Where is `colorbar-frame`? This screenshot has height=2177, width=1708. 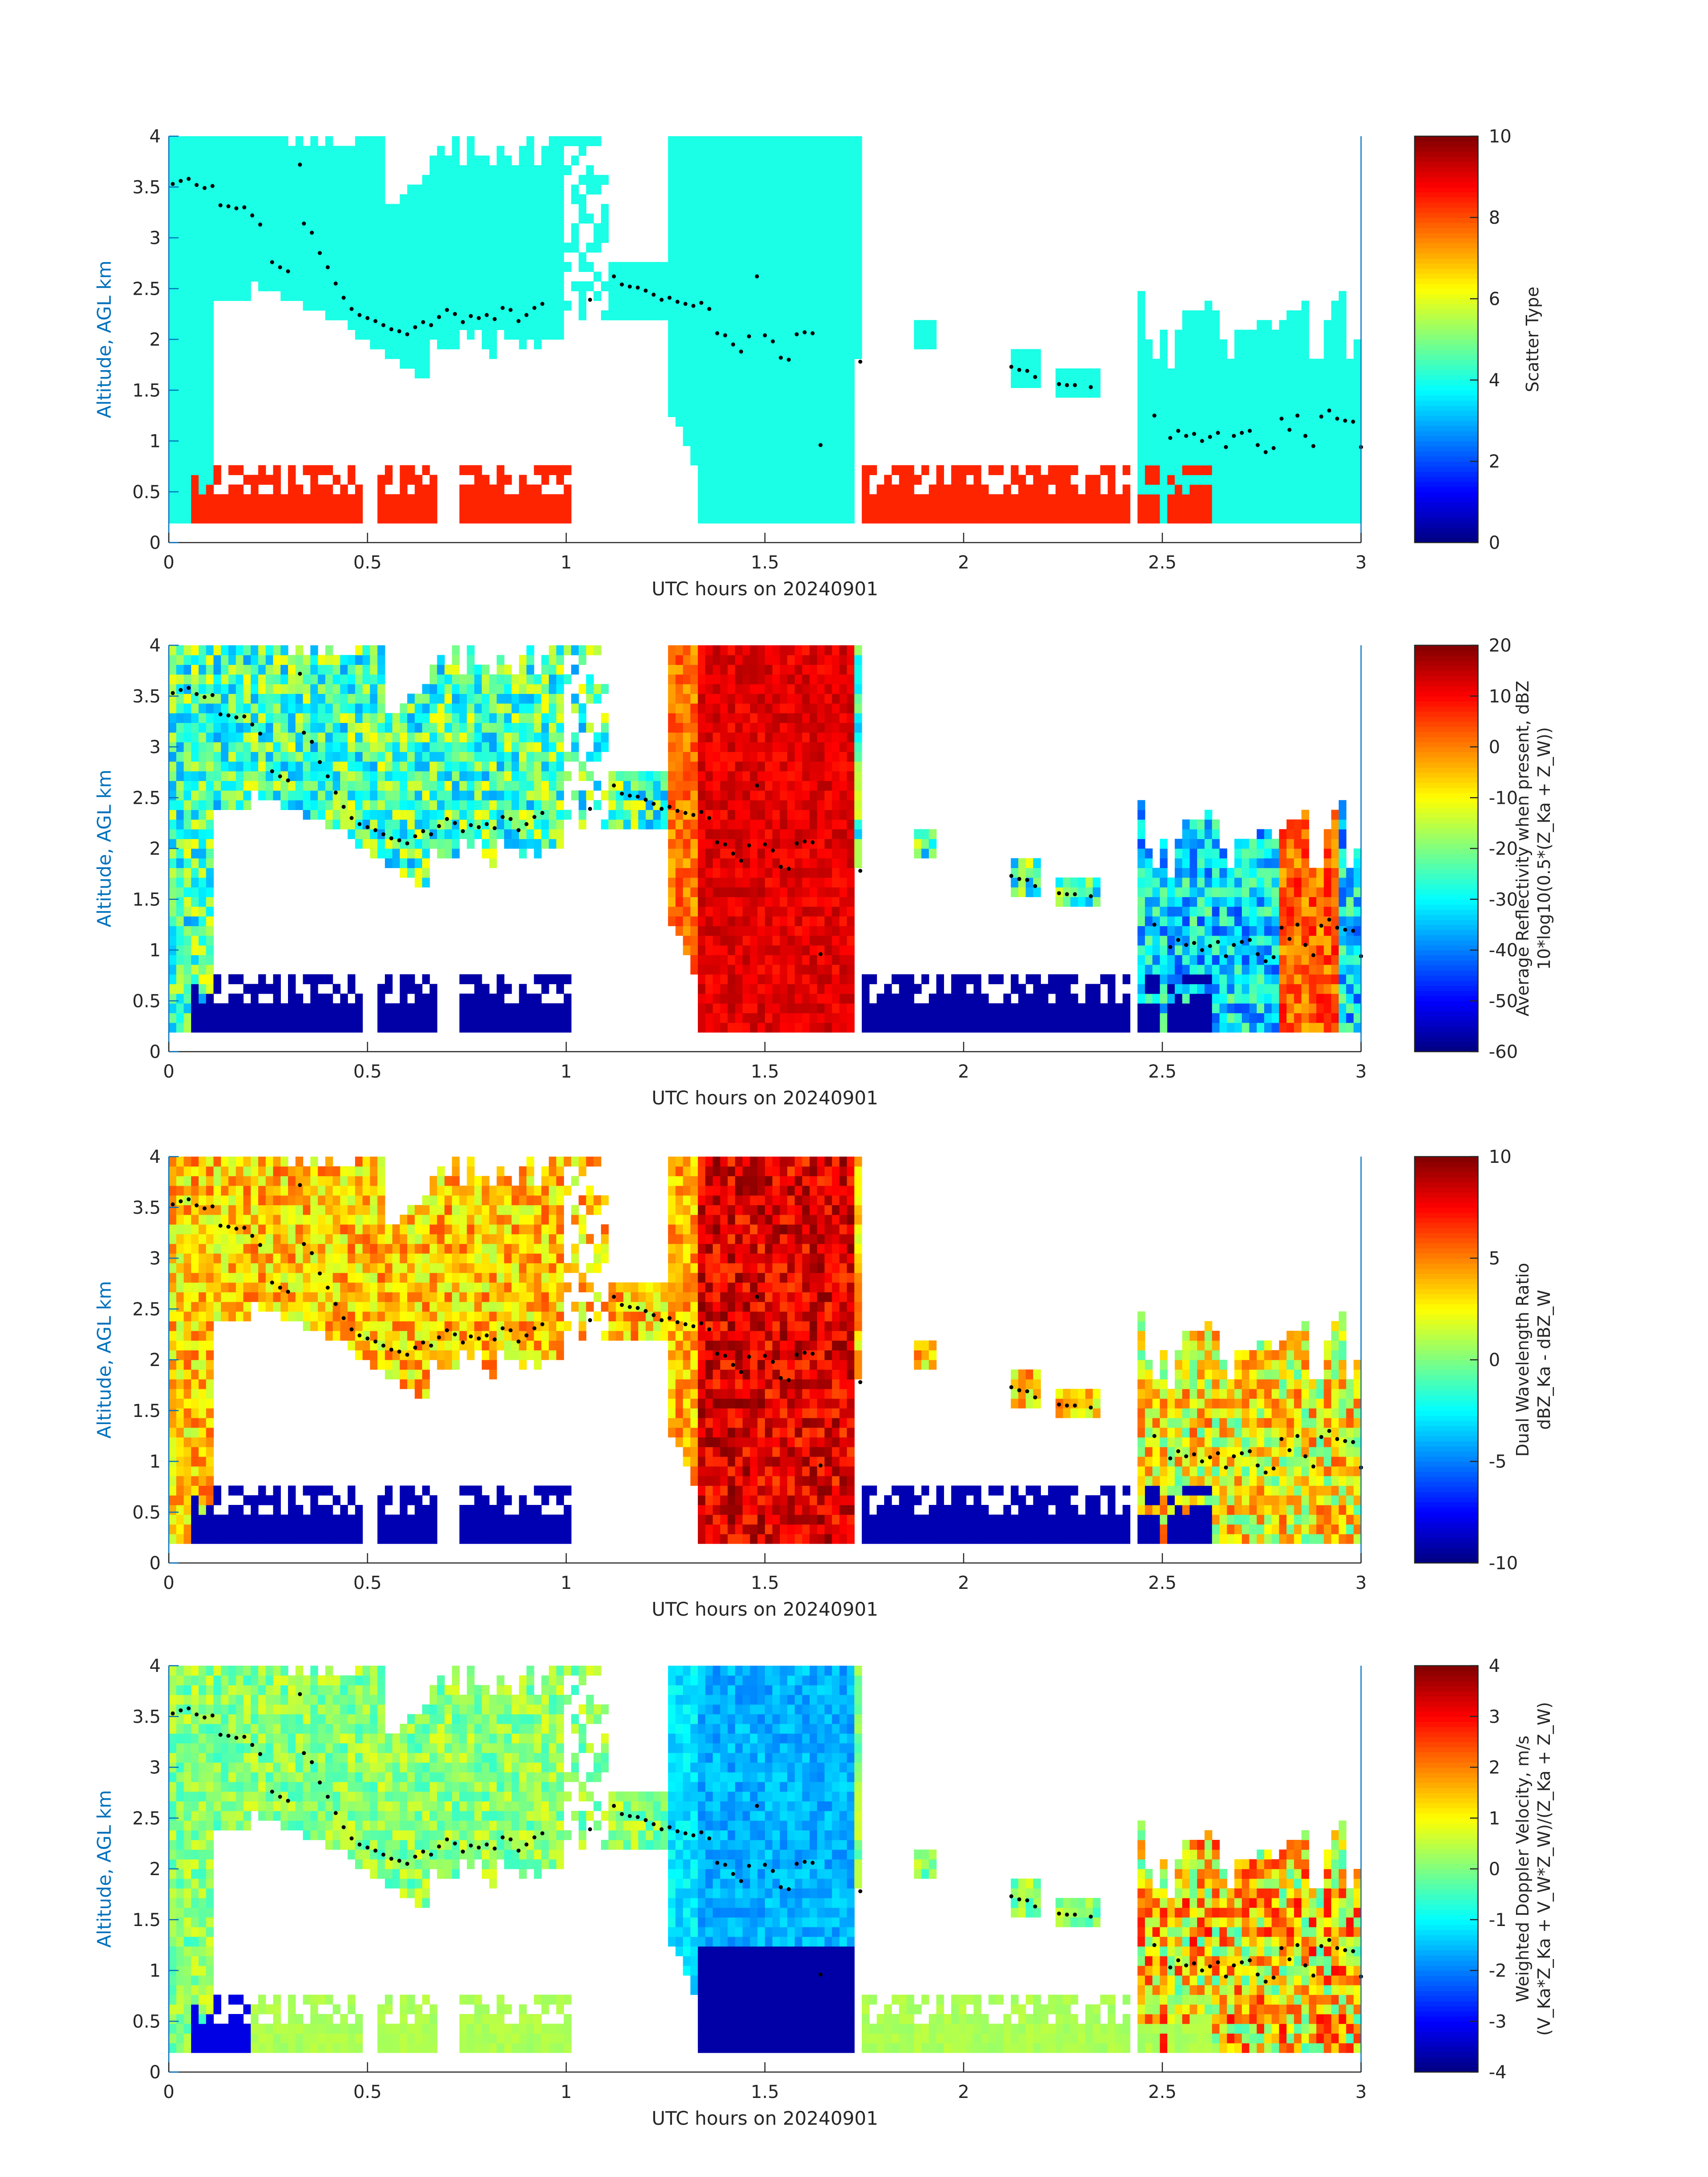 colorbar-frame is located at coordinates (1446, 339).